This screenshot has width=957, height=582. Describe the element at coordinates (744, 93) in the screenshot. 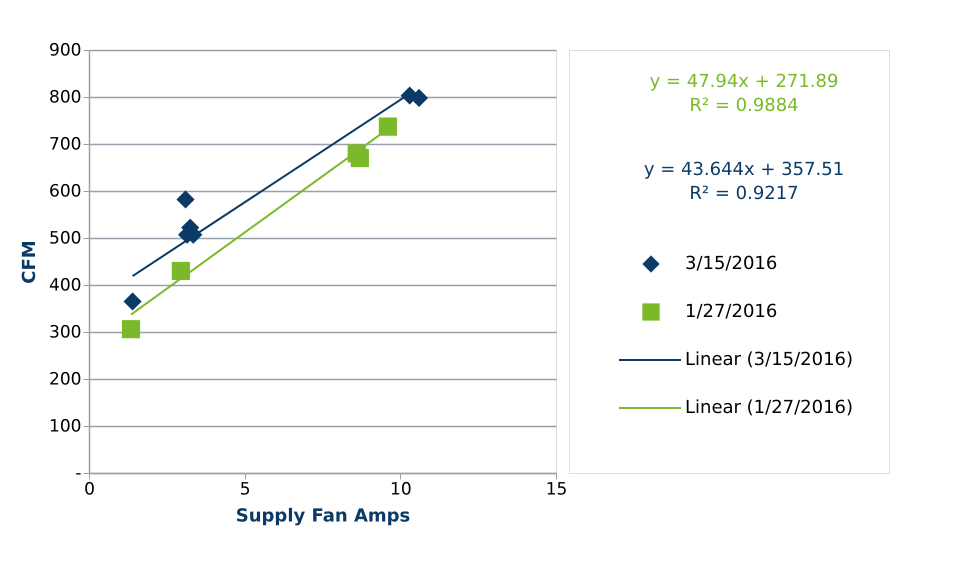

I see `text: y = 47.94x + 271.89 R² = 0.9884` at that location.